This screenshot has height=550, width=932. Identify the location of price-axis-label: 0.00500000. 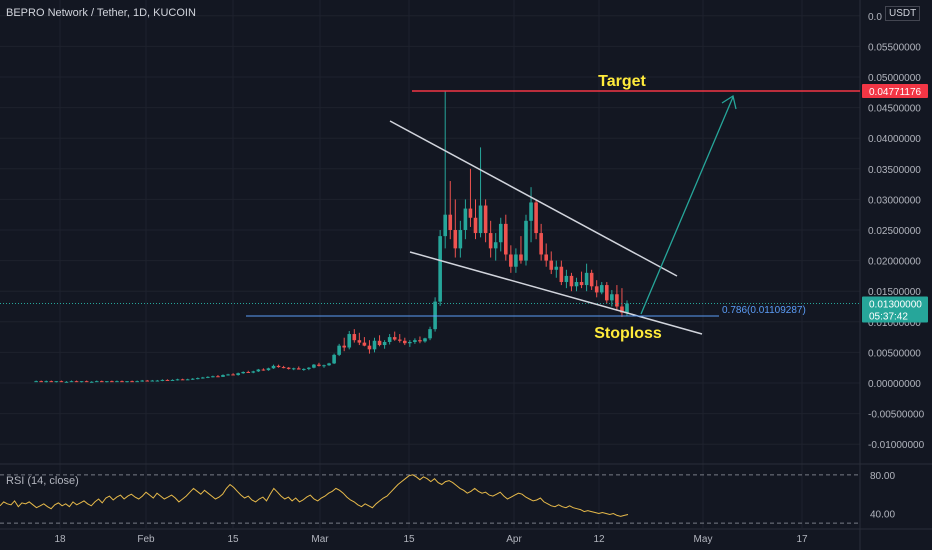
(894, 353).